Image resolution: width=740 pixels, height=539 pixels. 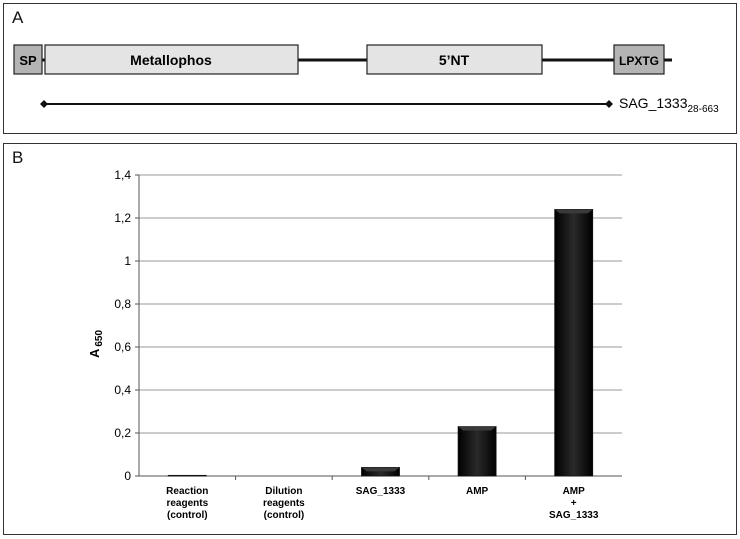 I want to click on x-tick-label: SAG_1333, so click(x=381, y=491).